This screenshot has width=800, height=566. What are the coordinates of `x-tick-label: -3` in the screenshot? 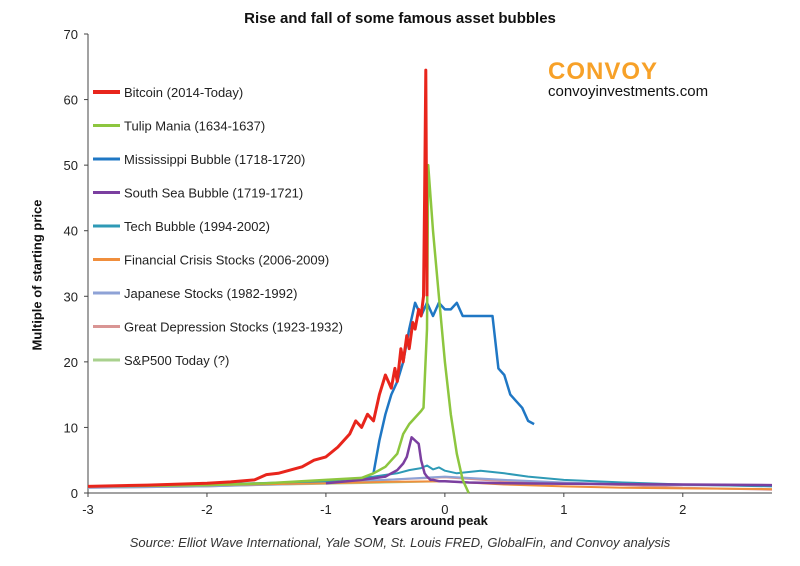 It's located at (88, 509).